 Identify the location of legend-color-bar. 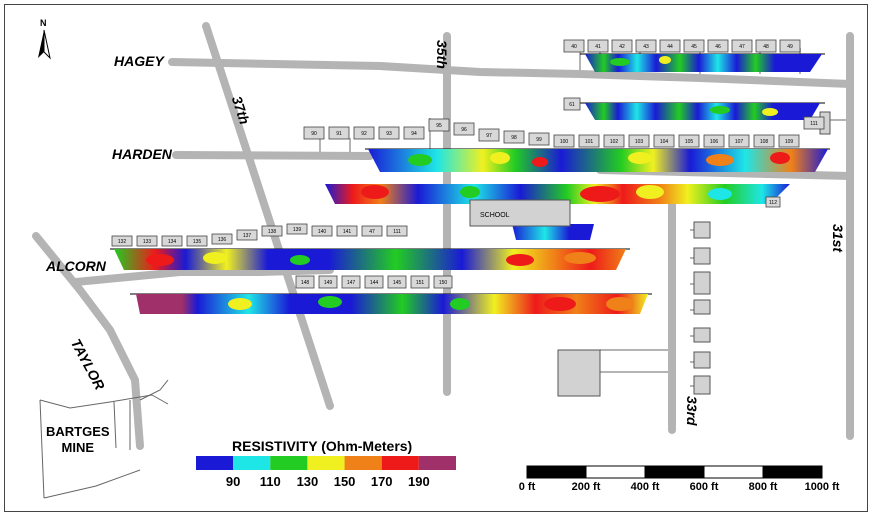
(326, 463).